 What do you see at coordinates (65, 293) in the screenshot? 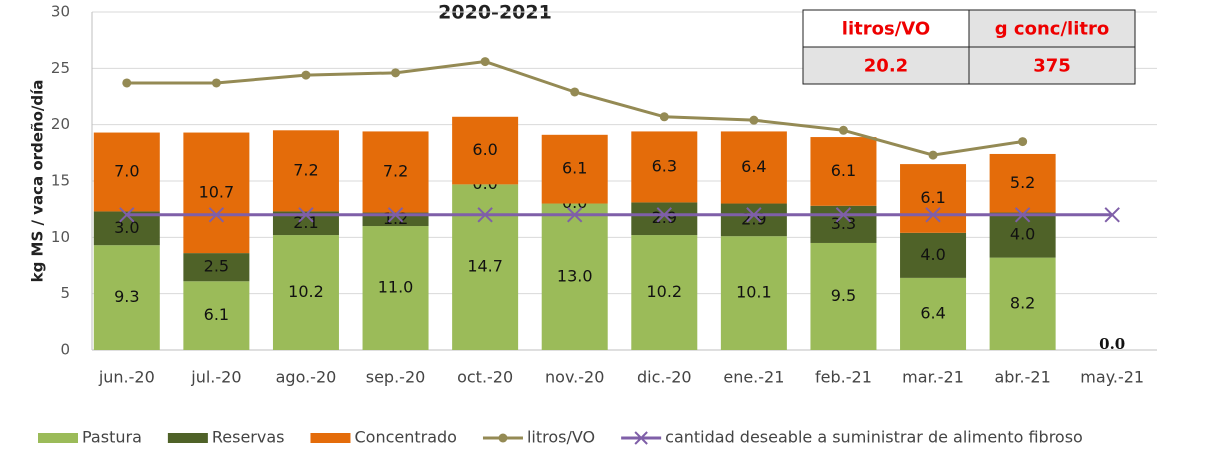
I see `y-tick-label: 5` at bounding box center [65, 293].